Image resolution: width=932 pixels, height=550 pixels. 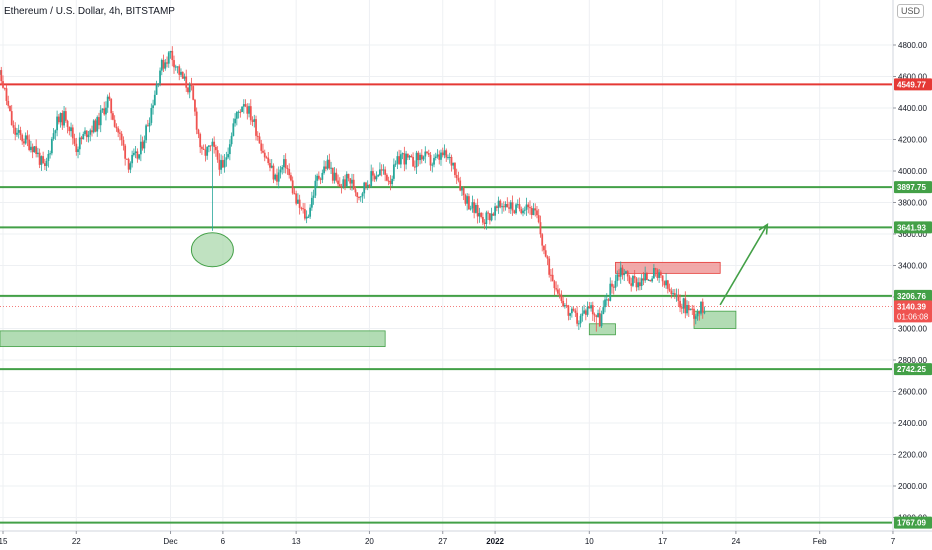 What do you see at coordinates (910, 11) in the screenshot?
I see `currency-button: USD` at bounding box center [910, 11].